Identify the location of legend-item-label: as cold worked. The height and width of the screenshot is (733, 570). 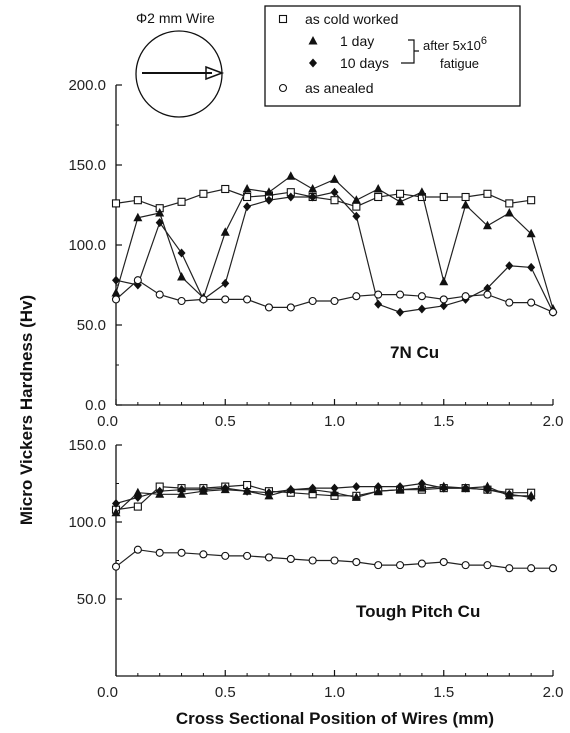
(351, 19).